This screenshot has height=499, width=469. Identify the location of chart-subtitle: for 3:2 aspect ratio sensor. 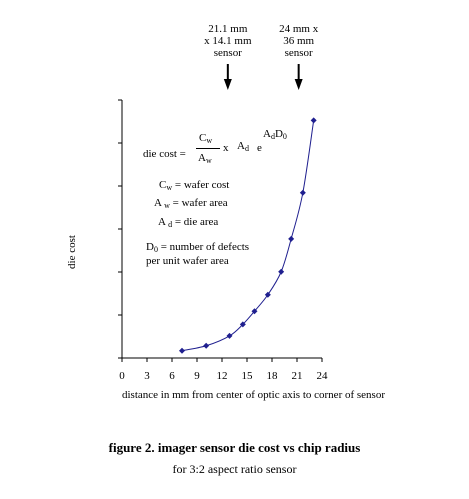
(234, 469).